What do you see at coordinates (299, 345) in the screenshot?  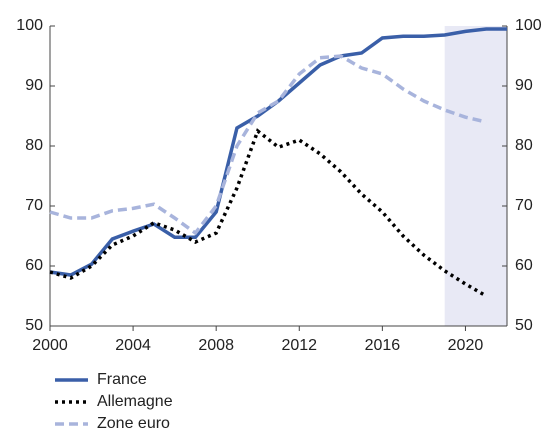 I see `x-tick-label: 2012` at bounding box center [299, 345].